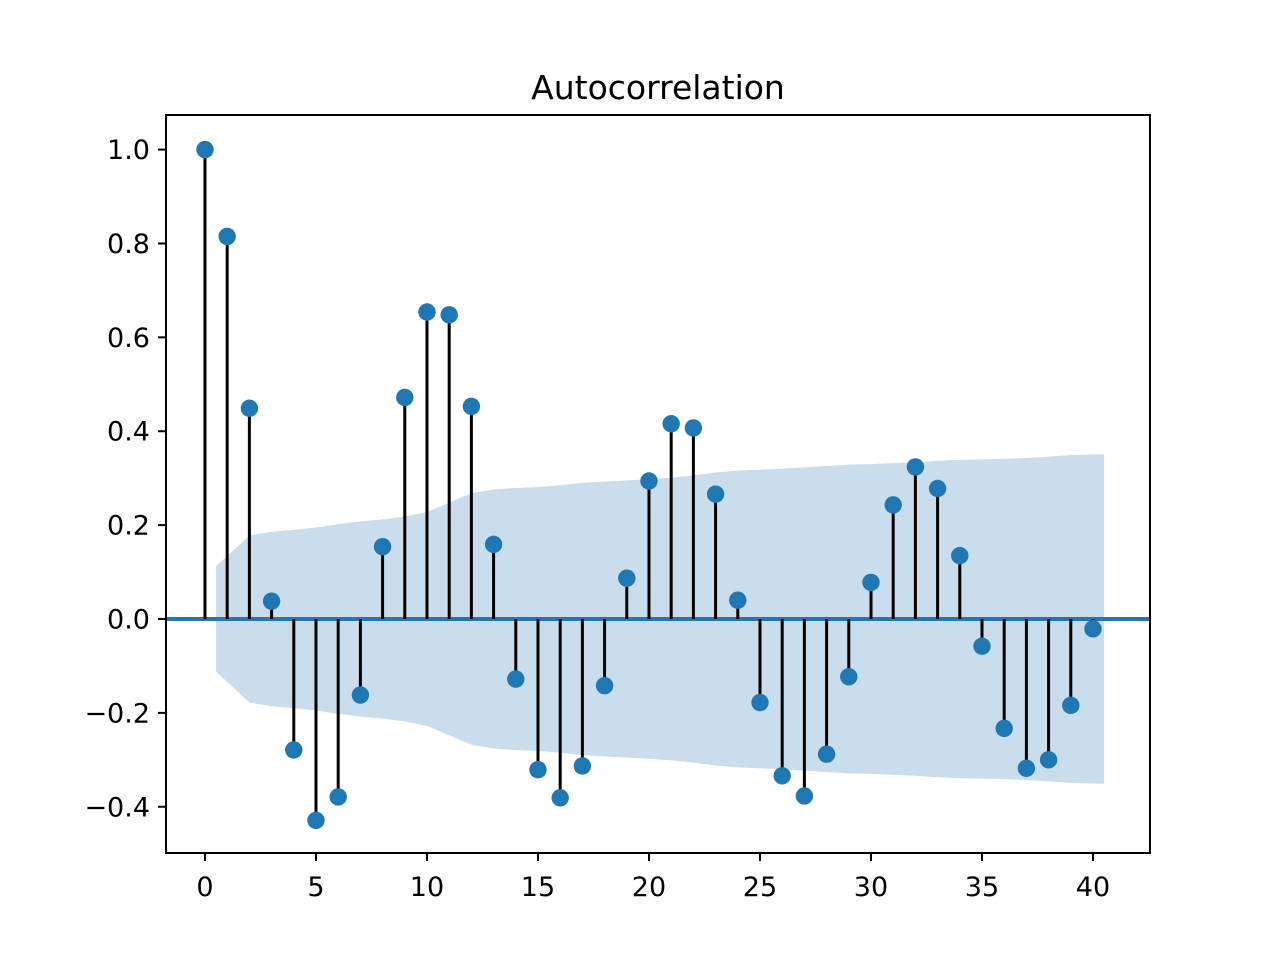 This screenshot has height=960, width=1280. Describe the element at coordinates (427, 887) in the screenshot. I see `x-tick-label: 10` at that location.